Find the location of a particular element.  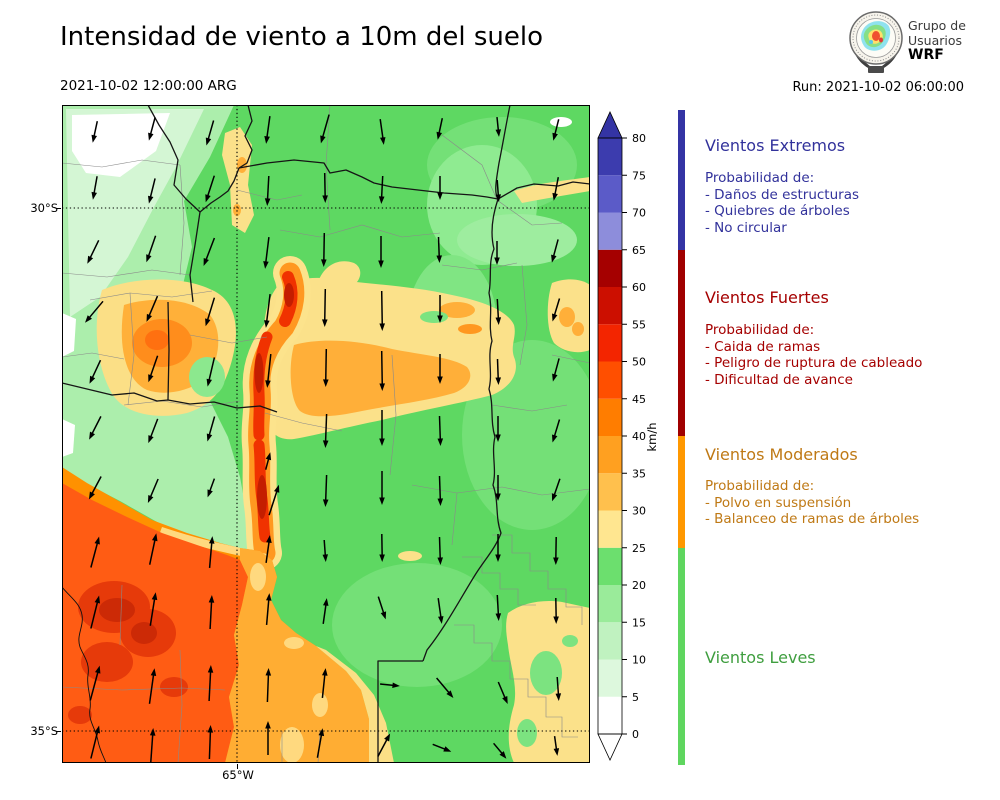

logo-wrf: WRF is located at coordinates (926, 55).